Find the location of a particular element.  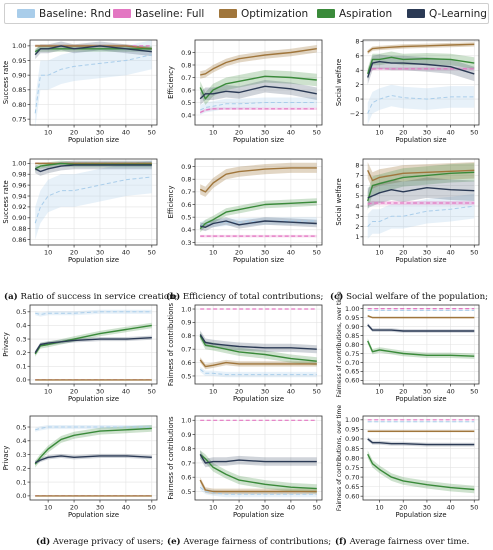

y-tick-label: 0.70 is located at coordinates (352, 477).